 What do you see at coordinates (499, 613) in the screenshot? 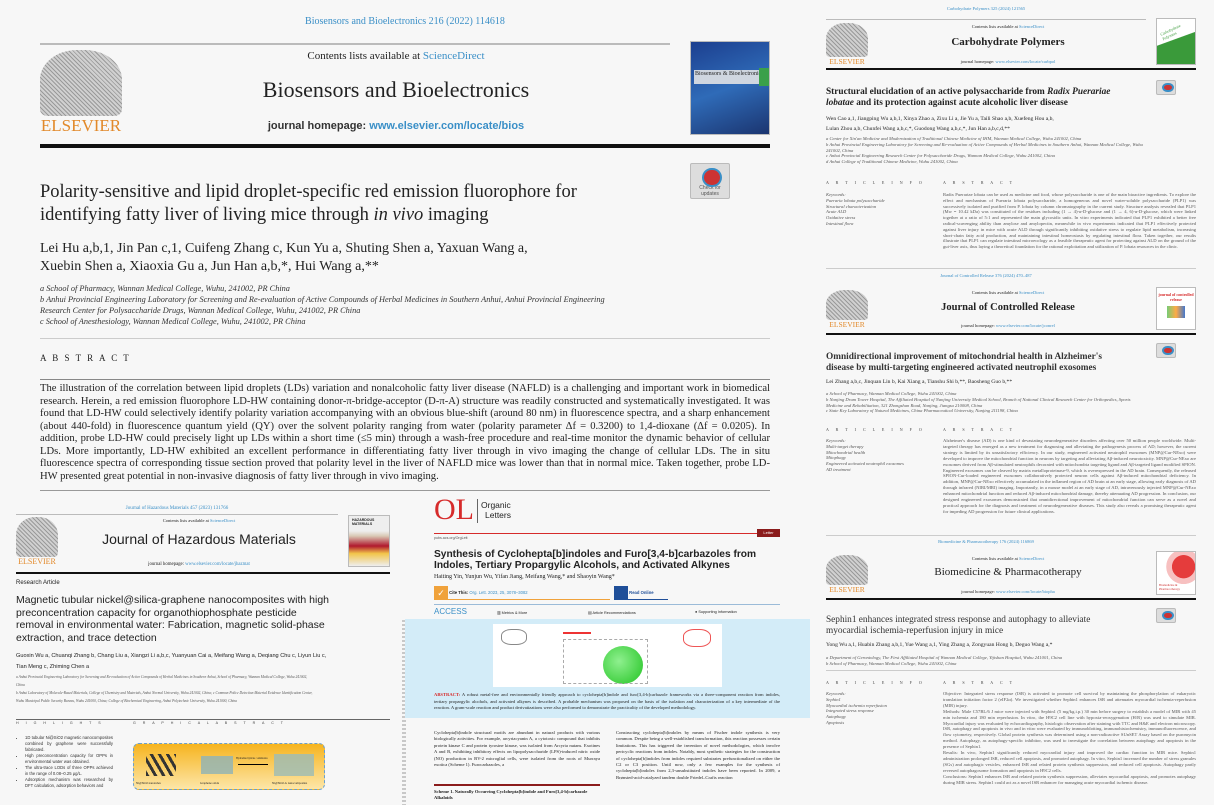
I see `metrics-icon: ▥` at bounding box center [499, 613].